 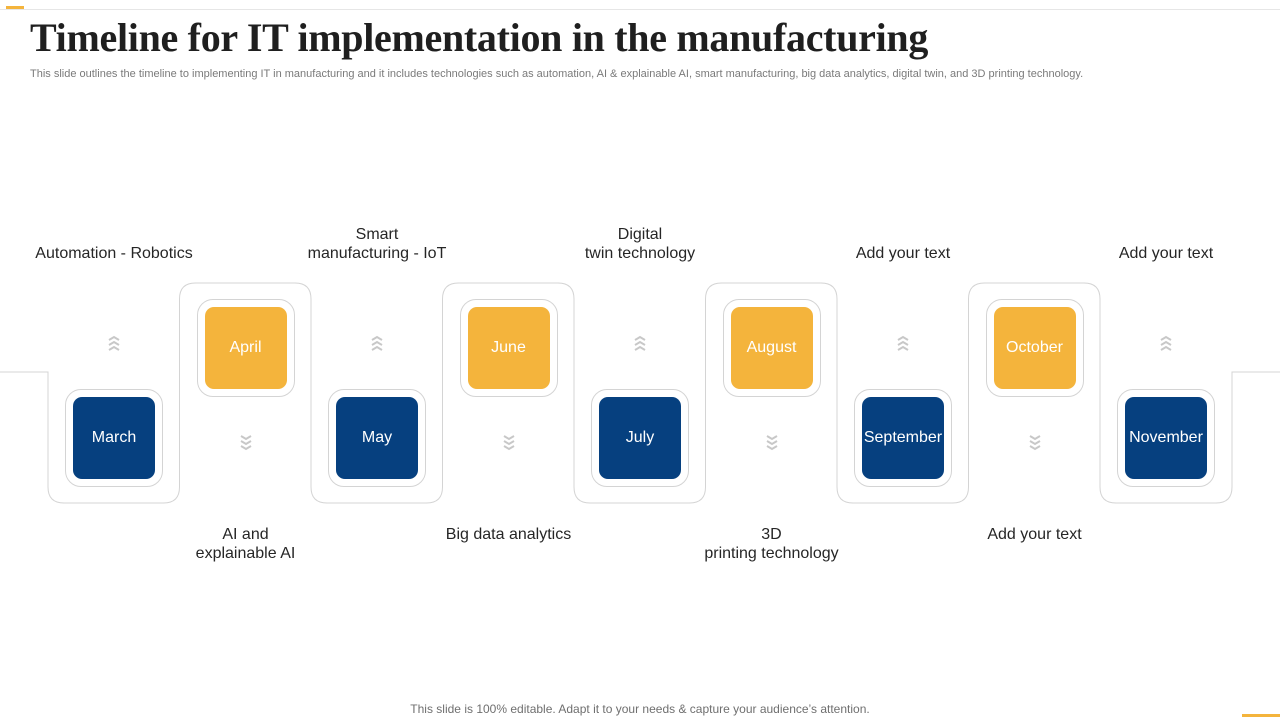 I want to click on month-label: July, so click(x=640, y=437).